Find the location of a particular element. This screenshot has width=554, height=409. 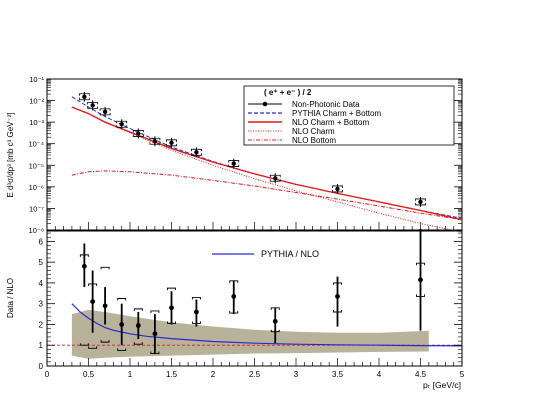

legend-entry-nlo-bottom: NLO Bottom is located at coordinates (292, 140).